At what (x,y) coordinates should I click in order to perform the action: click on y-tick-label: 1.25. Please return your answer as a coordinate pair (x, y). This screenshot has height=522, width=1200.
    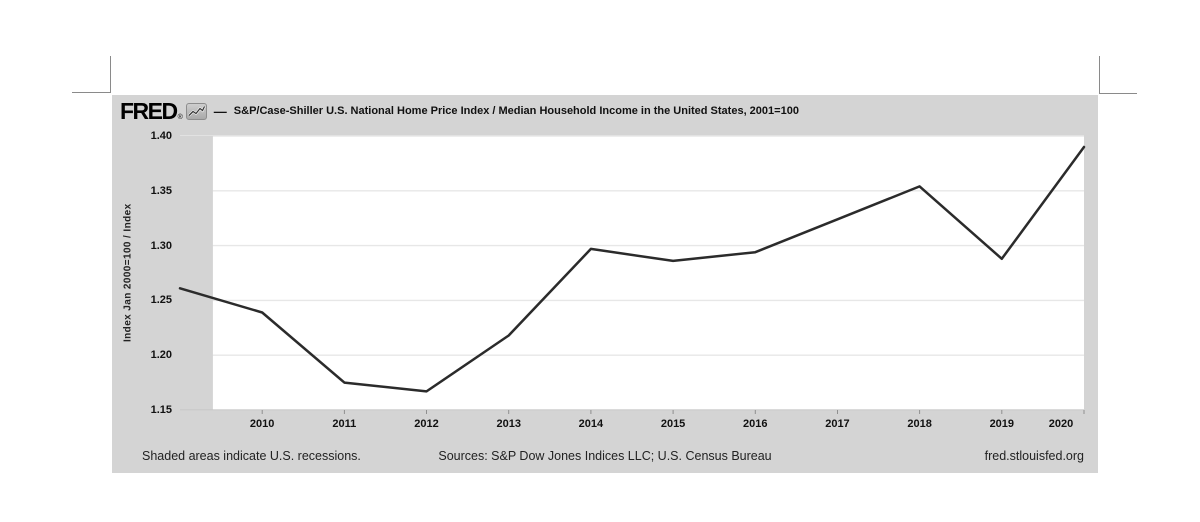
    Looking at the image, I should click on (161, 300).